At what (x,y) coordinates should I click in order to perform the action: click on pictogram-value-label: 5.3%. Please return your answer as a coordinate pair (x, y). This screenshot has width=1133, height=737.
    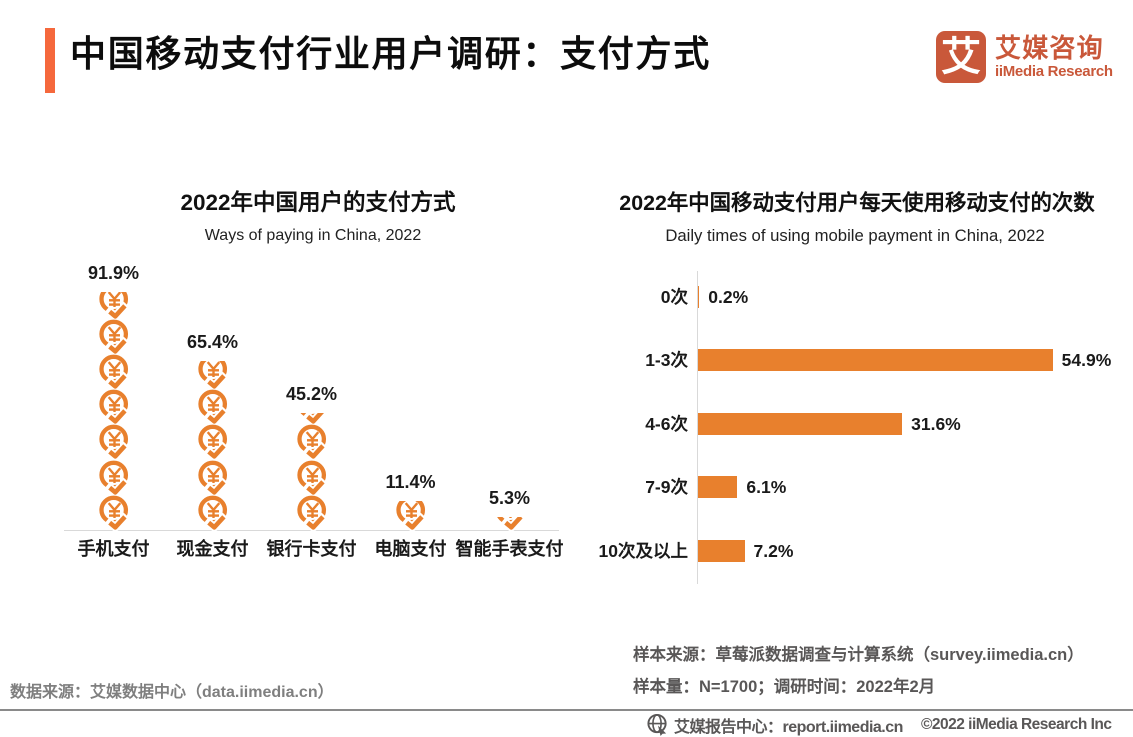
    Looking at the image, I should click on (509, 498).